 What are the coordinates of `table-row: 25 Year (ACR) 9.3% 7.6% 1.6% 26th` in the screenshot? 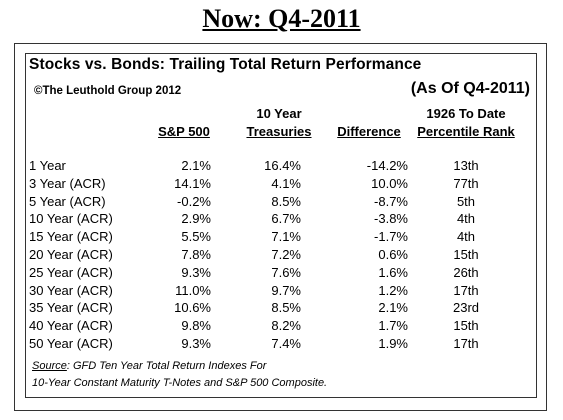 It's located at (281, 273).